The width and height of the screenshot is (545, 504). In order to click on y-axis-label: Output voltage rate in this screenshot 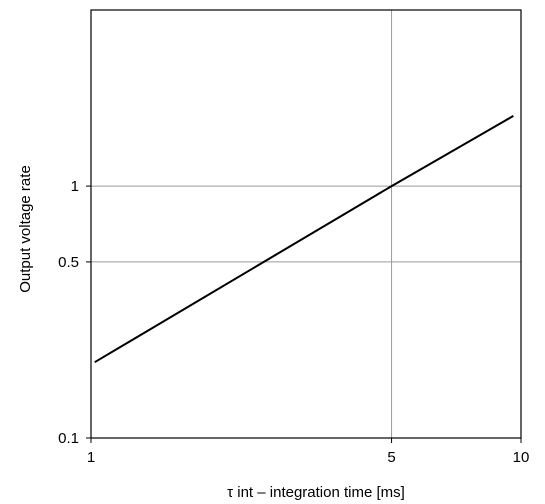, I will do `click(25, 229)`.